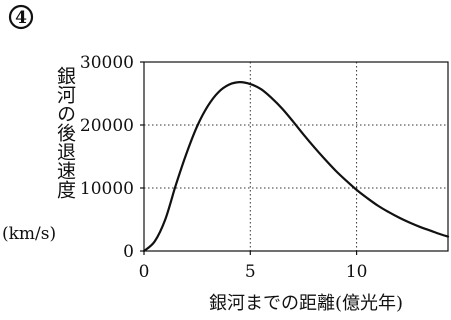 This screenshot has height=320, width=451. What do you see at coordinates (306, 303) in the screenshot?
I see `x-axis-label: 銀河までの距離(億光年)` at bounding box center [306, 303].